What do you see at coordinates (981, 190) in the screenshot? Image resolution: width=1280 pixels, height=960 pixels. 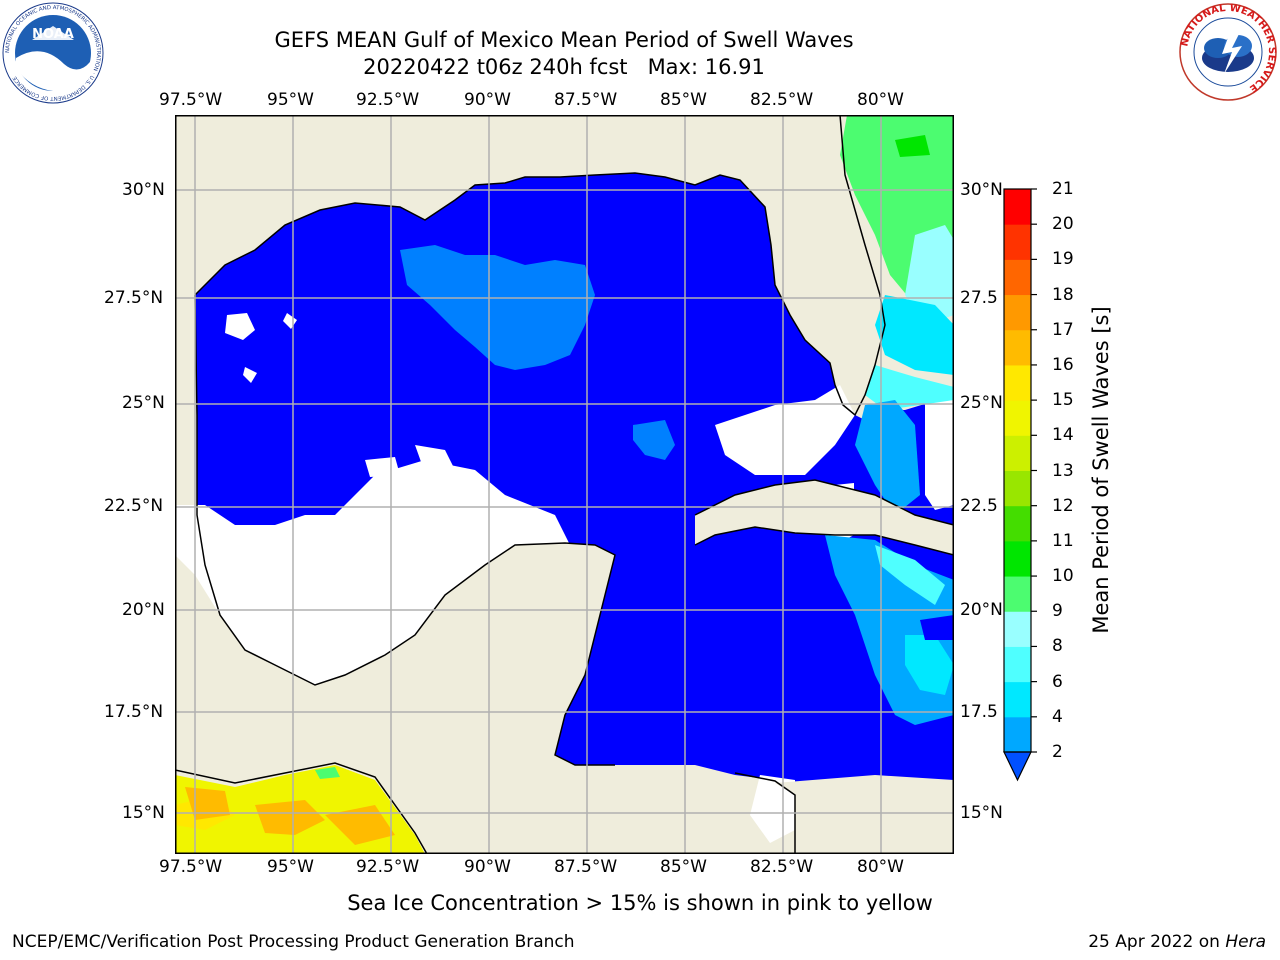 I see `lat-label-right: 30°N` at bounding box center [981, 190].